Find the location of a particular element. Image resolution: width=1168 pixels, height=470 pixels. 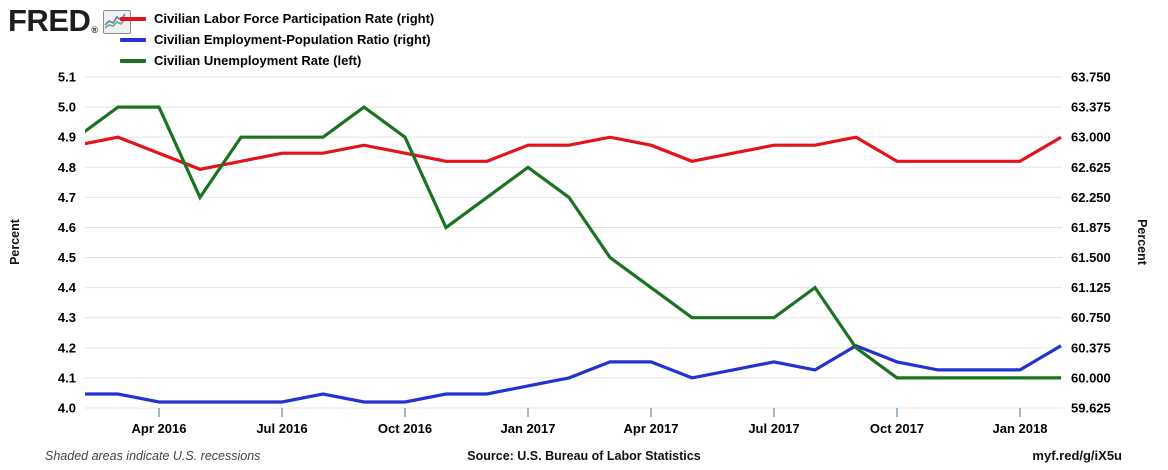

y-axis-tick-label-left: 4.7 is located at coordinates (67, 197).